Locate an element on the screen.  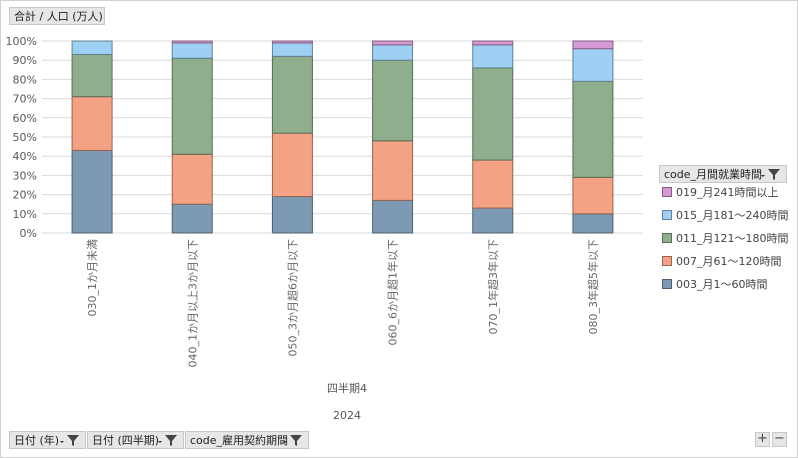
legend-item: 019_月241時間以上 is located at coordinates (720, 193).